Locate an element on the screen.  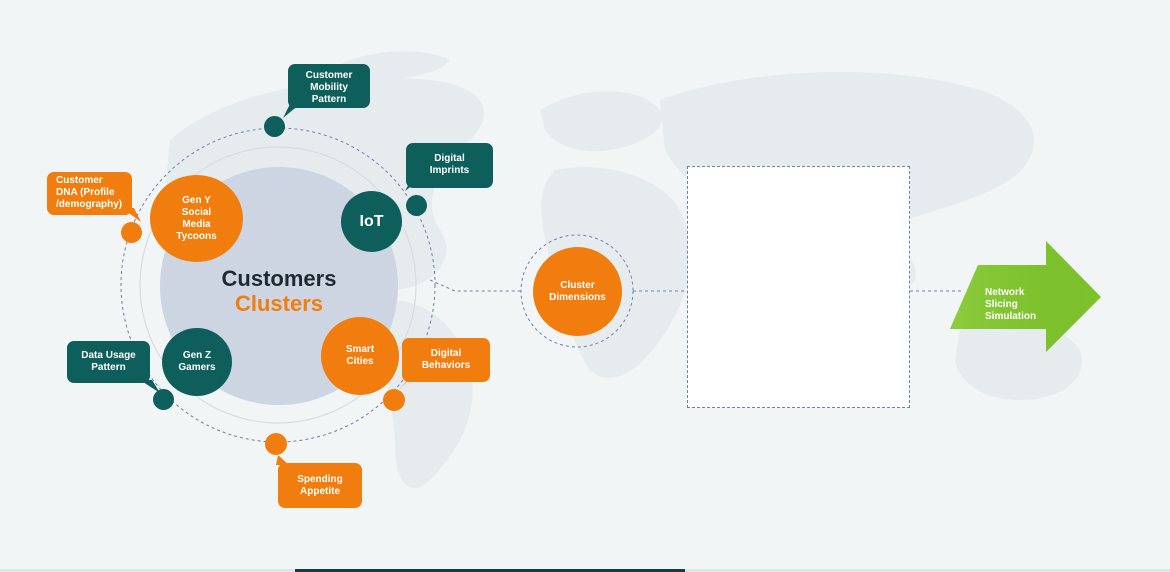
cluster-dimensions-node: Cluster Dimensions is located at coordinates (577, 291).